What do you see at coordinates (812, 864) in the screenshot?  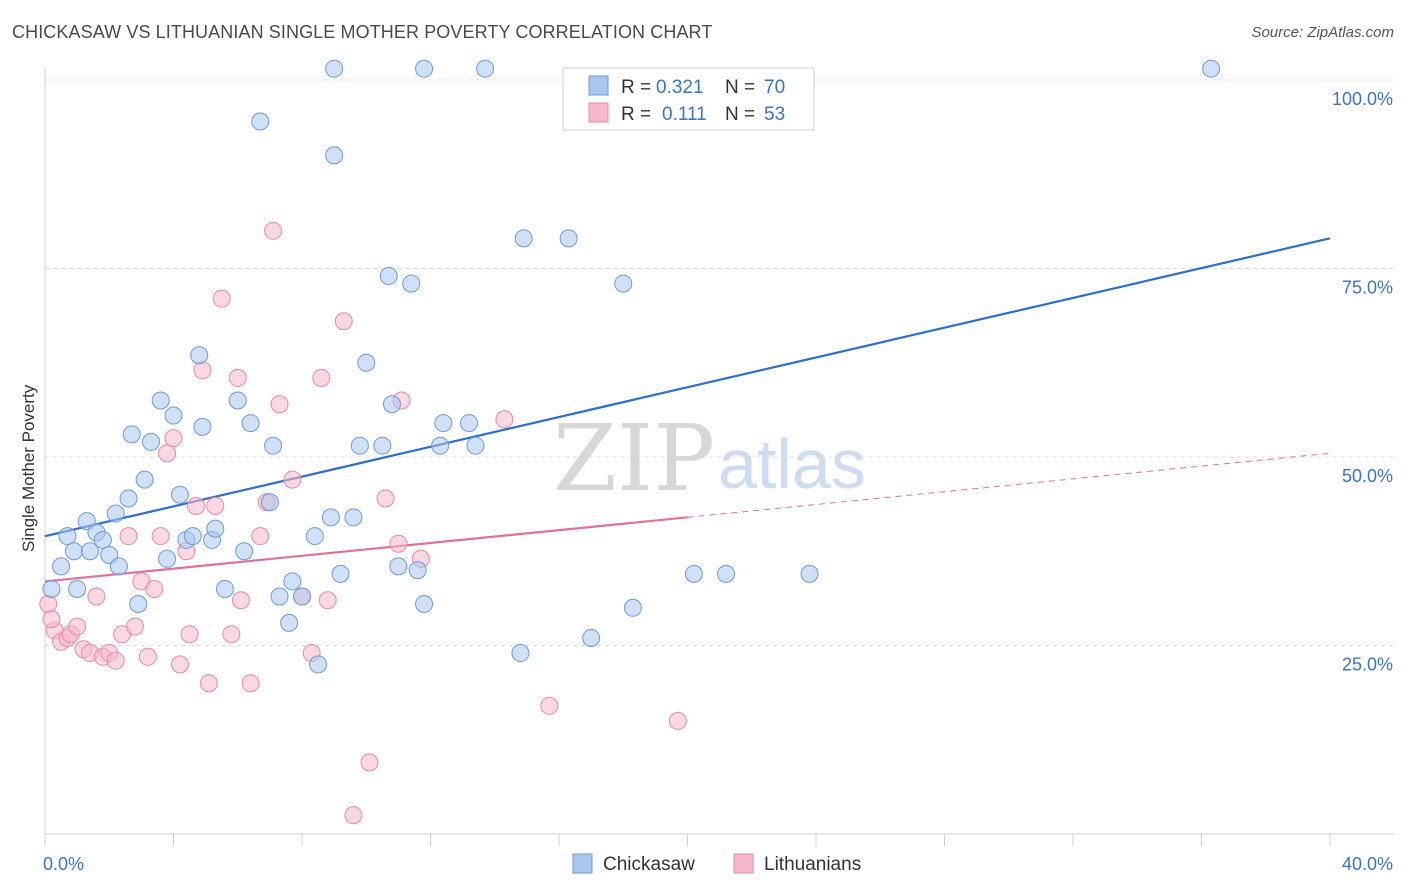 I see `bottom-legend-lithuanians: Lithuanians` at bounding box center [812, 864].